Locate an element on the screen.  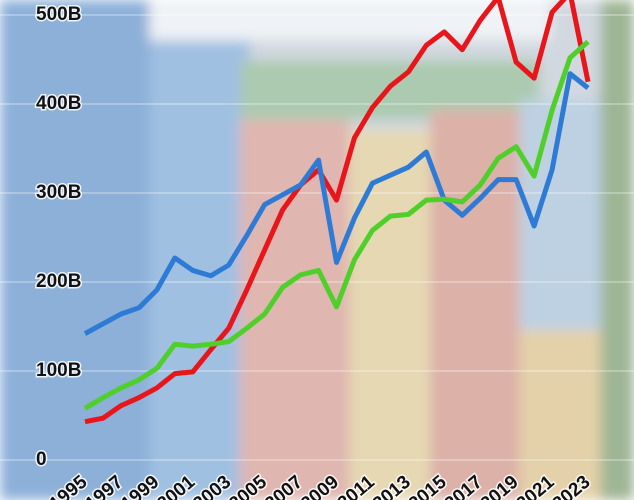
y-tick-label: 300B is located at coordinates (58, 192).